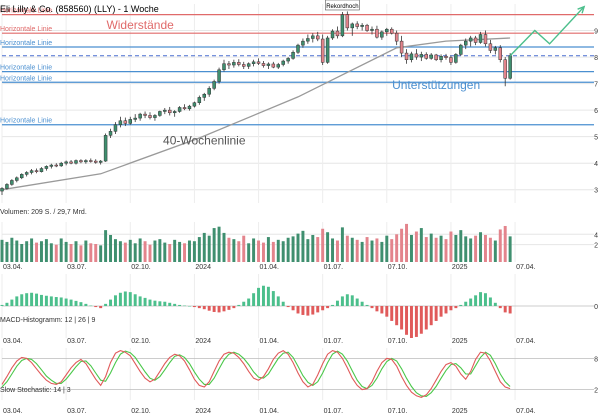  What do you see at coordinates (398, 267) in the screenshot?
I see `x-tick-label: 07.10.` at bounding box center [398, 267].